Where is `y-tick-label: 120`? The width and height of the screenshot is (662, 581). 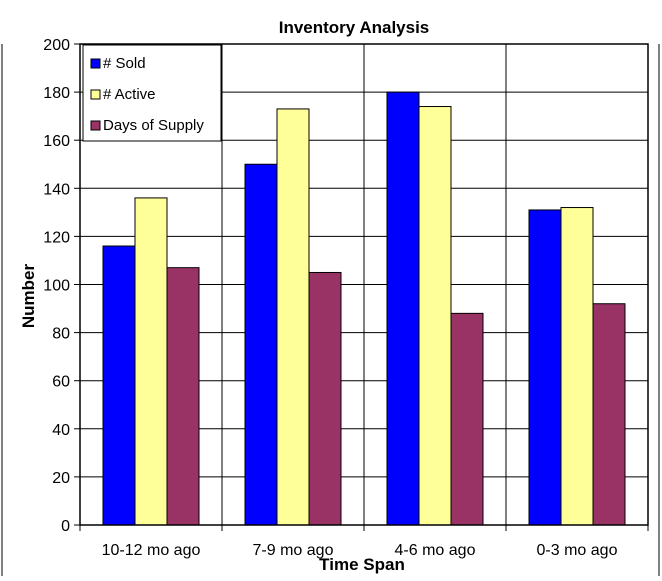
y-tick-label: 120 is located at coordinates (56, 237).